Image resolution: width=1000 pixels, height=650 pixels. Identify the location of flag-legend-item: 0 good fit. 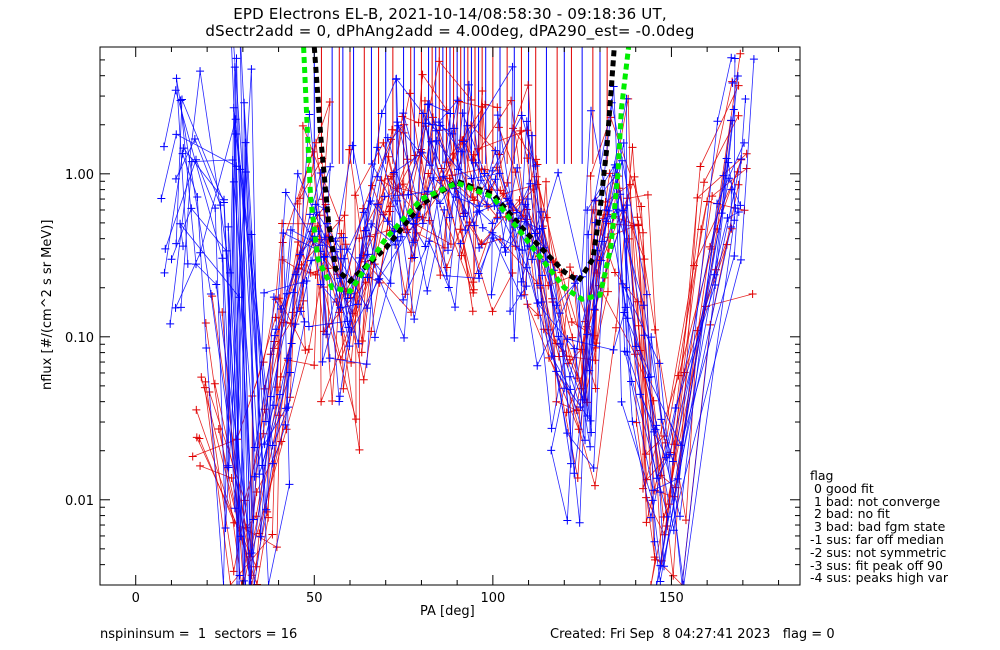
(842, 488).